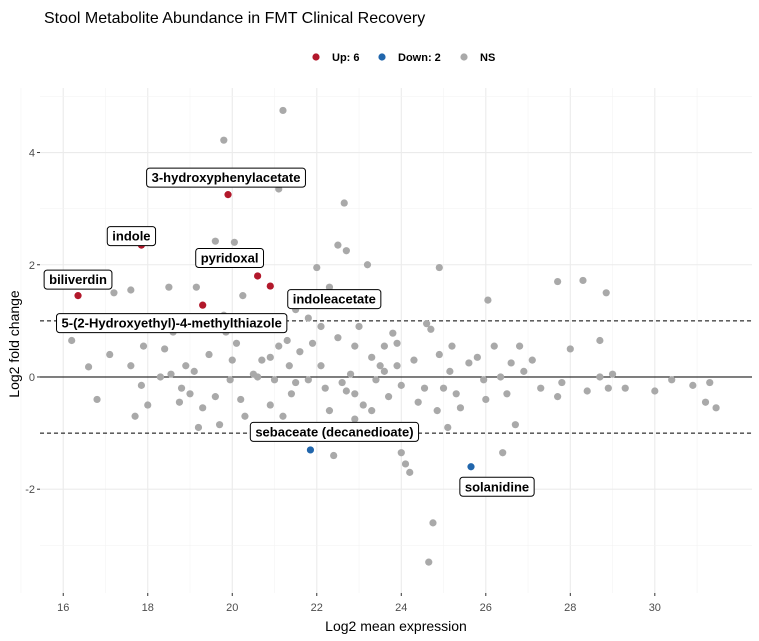  I want to click on point-label-text: 5-(2-Hydroxyethyl)-4-methylthiazole, so click(172, 323).